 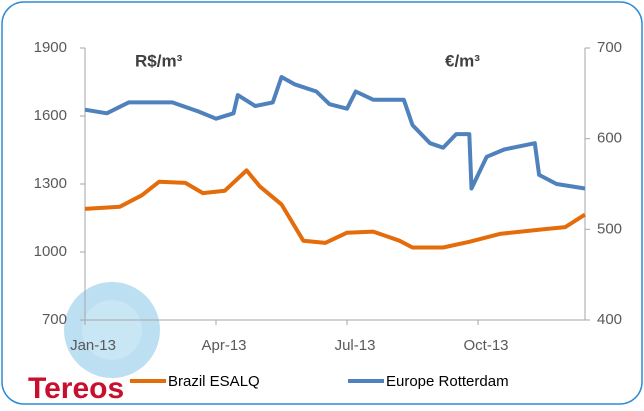 What do you see at coordinates (50, 251) in the screenshot?
I see `y-tick-label: 1000` at bounding box center [50, 251].